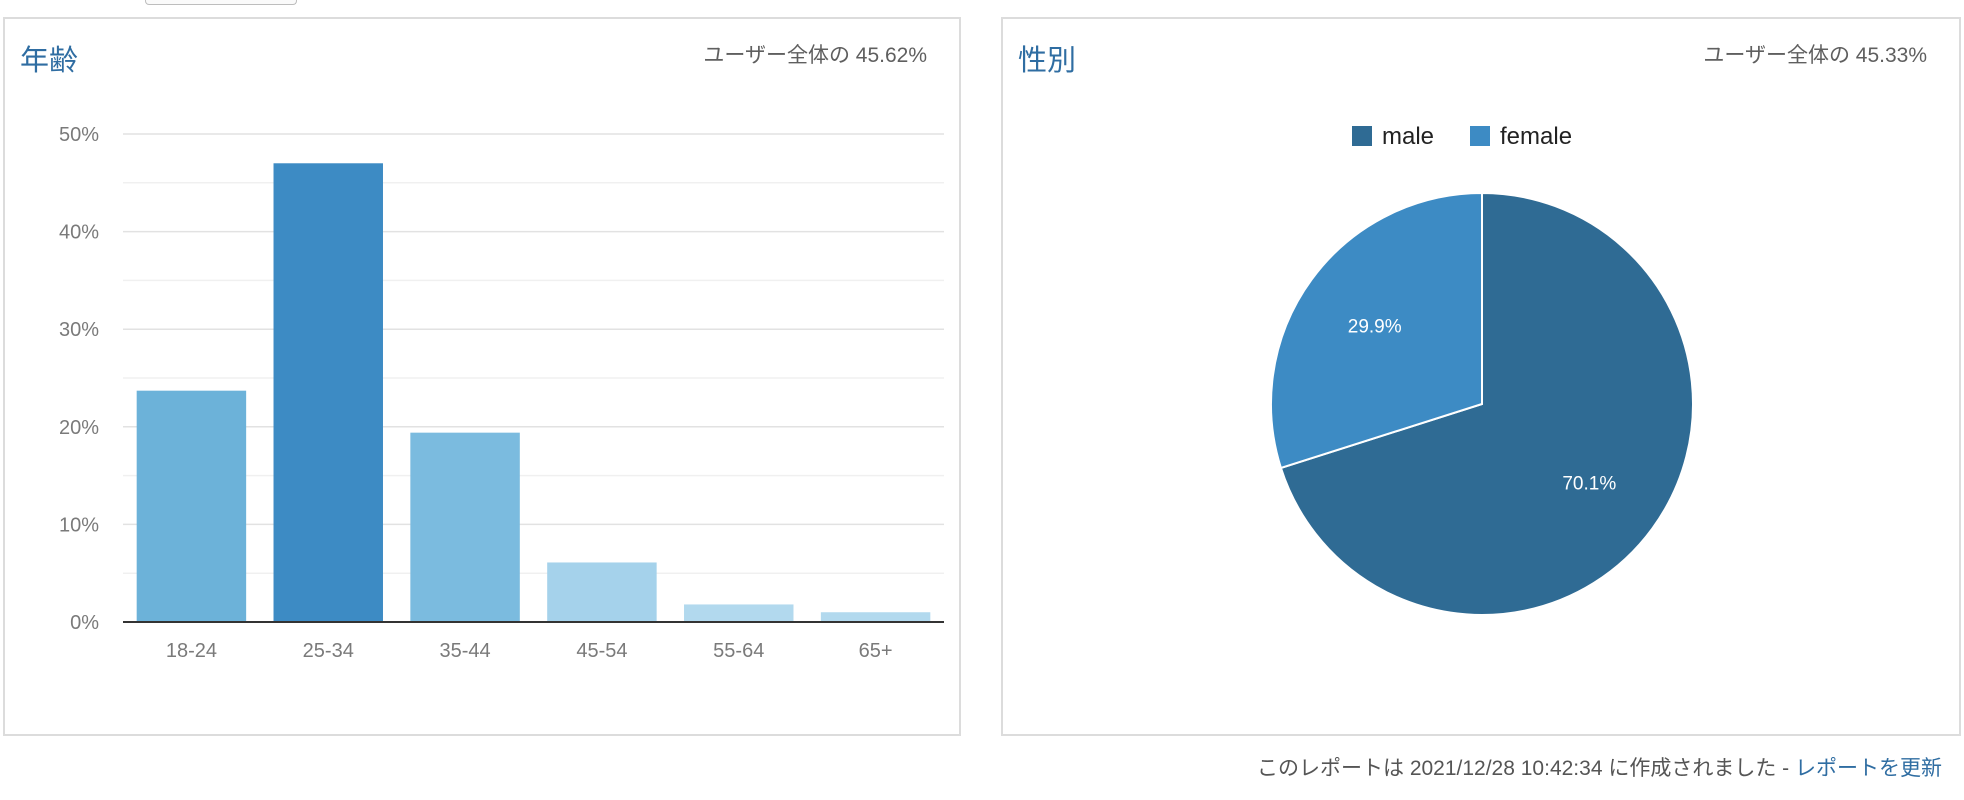 The height and width of the screenshot is (800, 1964). Describe the element at coordinates (1815, 55) in the screenshot. I see `gender-card-share: ユーザー全体の 45.33%` at that location.